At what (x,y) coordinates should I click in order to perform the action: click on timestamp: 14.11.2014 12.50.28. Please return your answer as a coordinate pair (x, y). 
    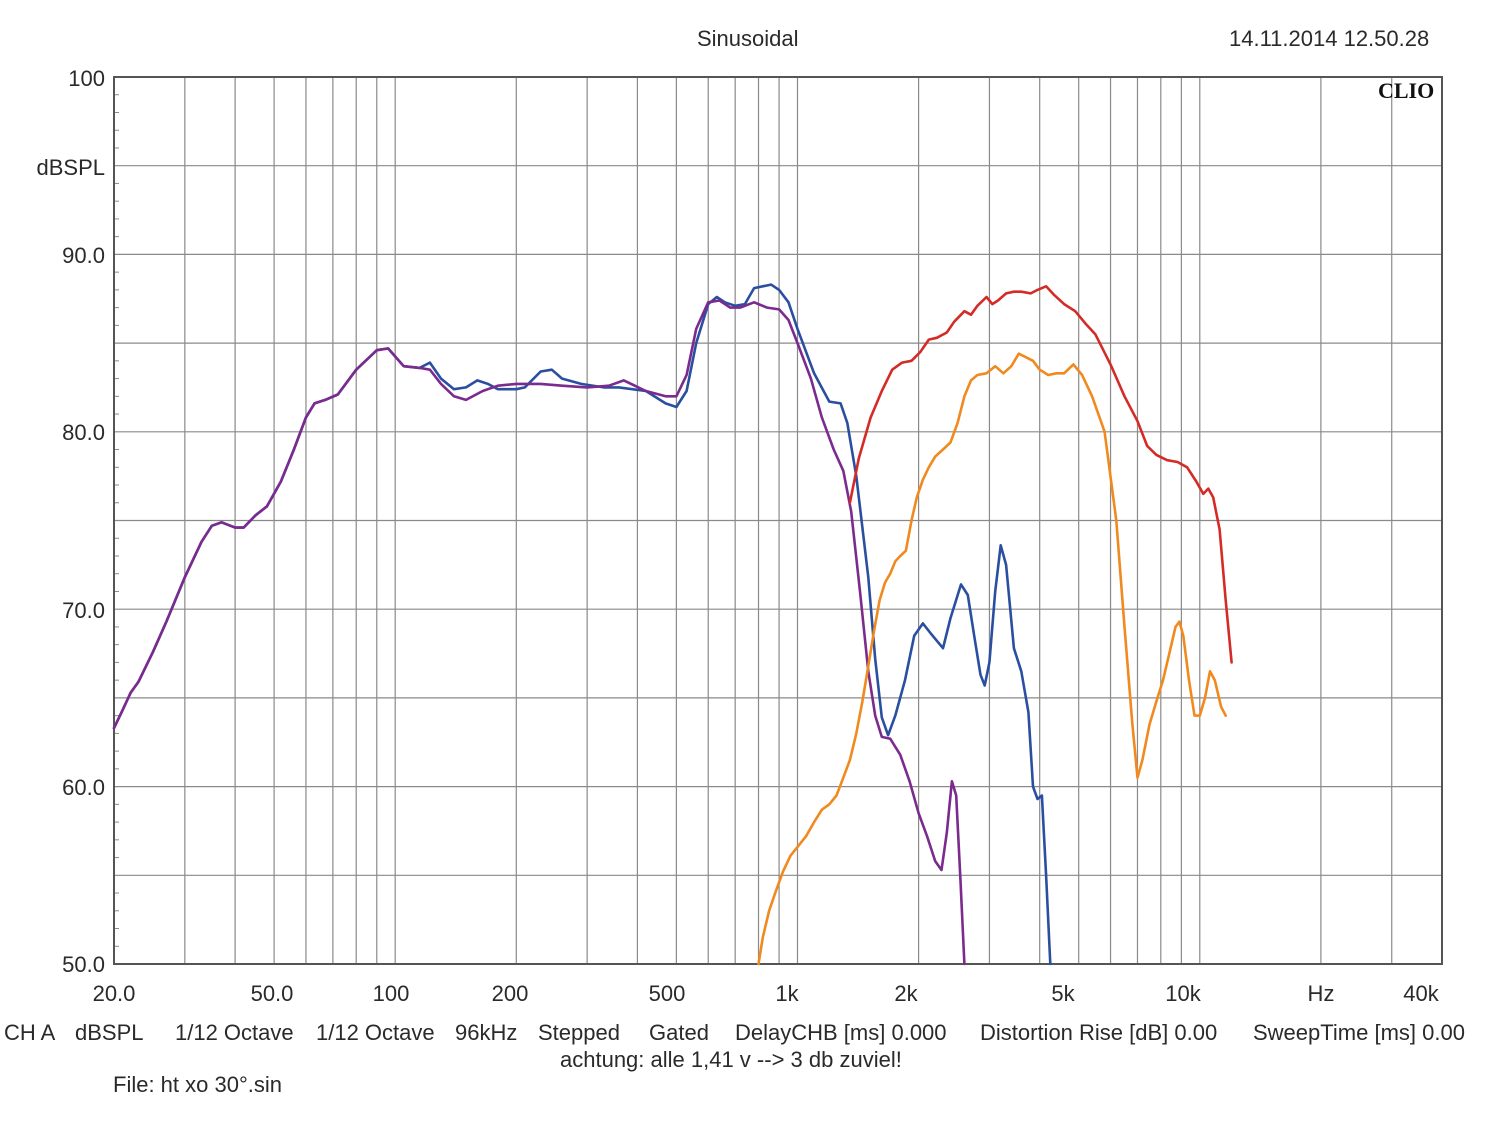
    Looking at the image, I should click on (1329, 38).